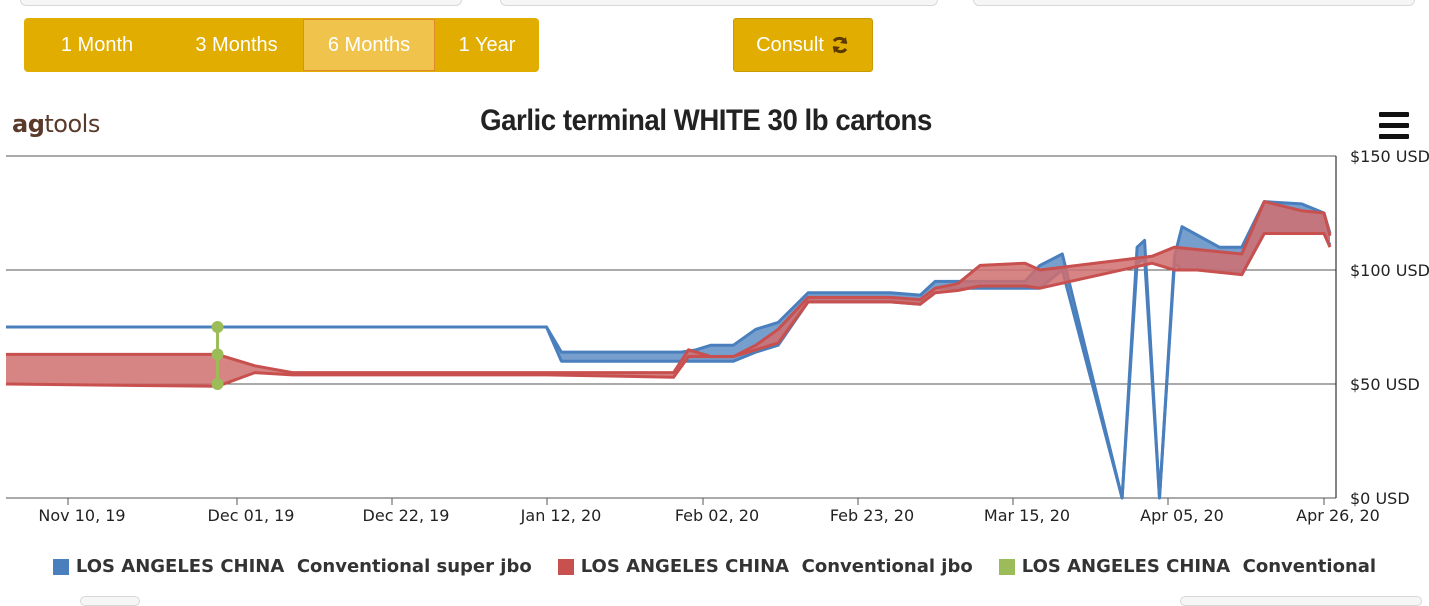  I want to click on y-tick-label: $150 USD, so click(1389, 156).